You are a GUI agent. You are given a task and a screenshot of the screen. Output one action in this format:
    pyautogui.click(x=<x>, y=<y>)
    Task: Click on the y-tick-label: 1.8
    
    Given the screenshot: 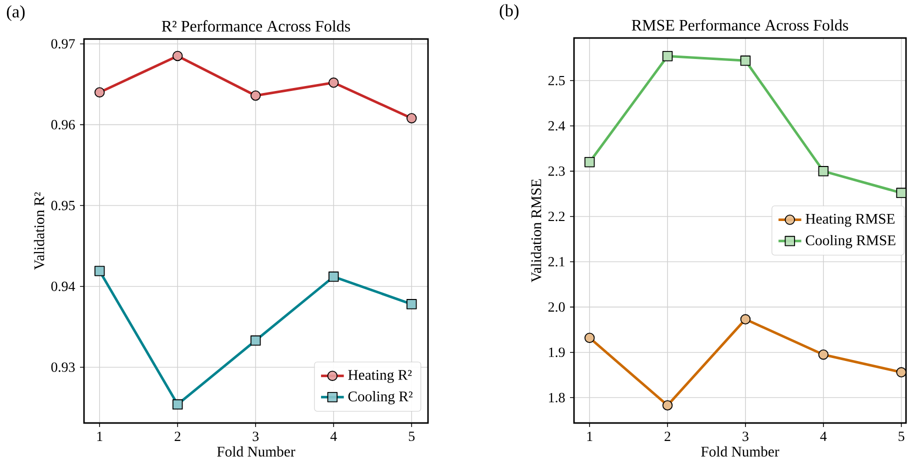 What is the action you would take?
    pyautogui.click(x=557, y=397)
    